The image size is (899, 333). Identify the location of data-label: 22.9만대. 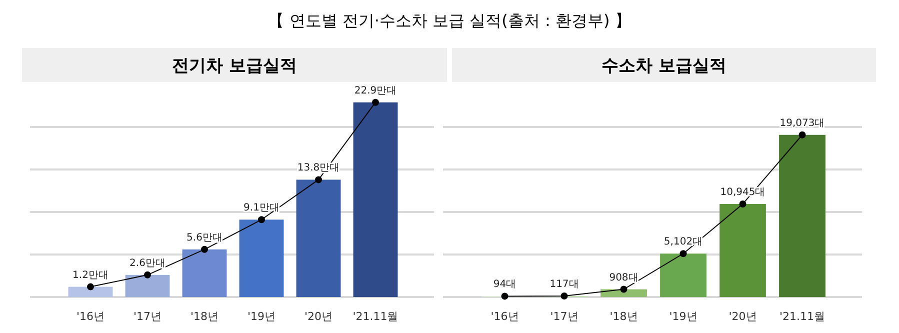
(375, 90).